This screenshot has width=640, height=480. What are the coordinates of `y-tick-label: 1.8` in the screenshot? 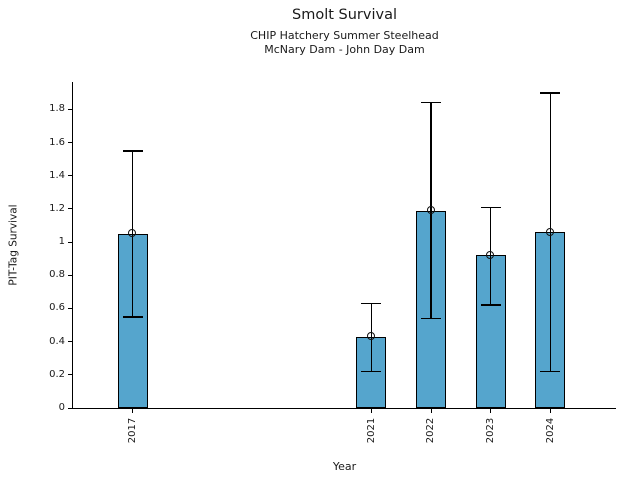 It's located at (57, 109).